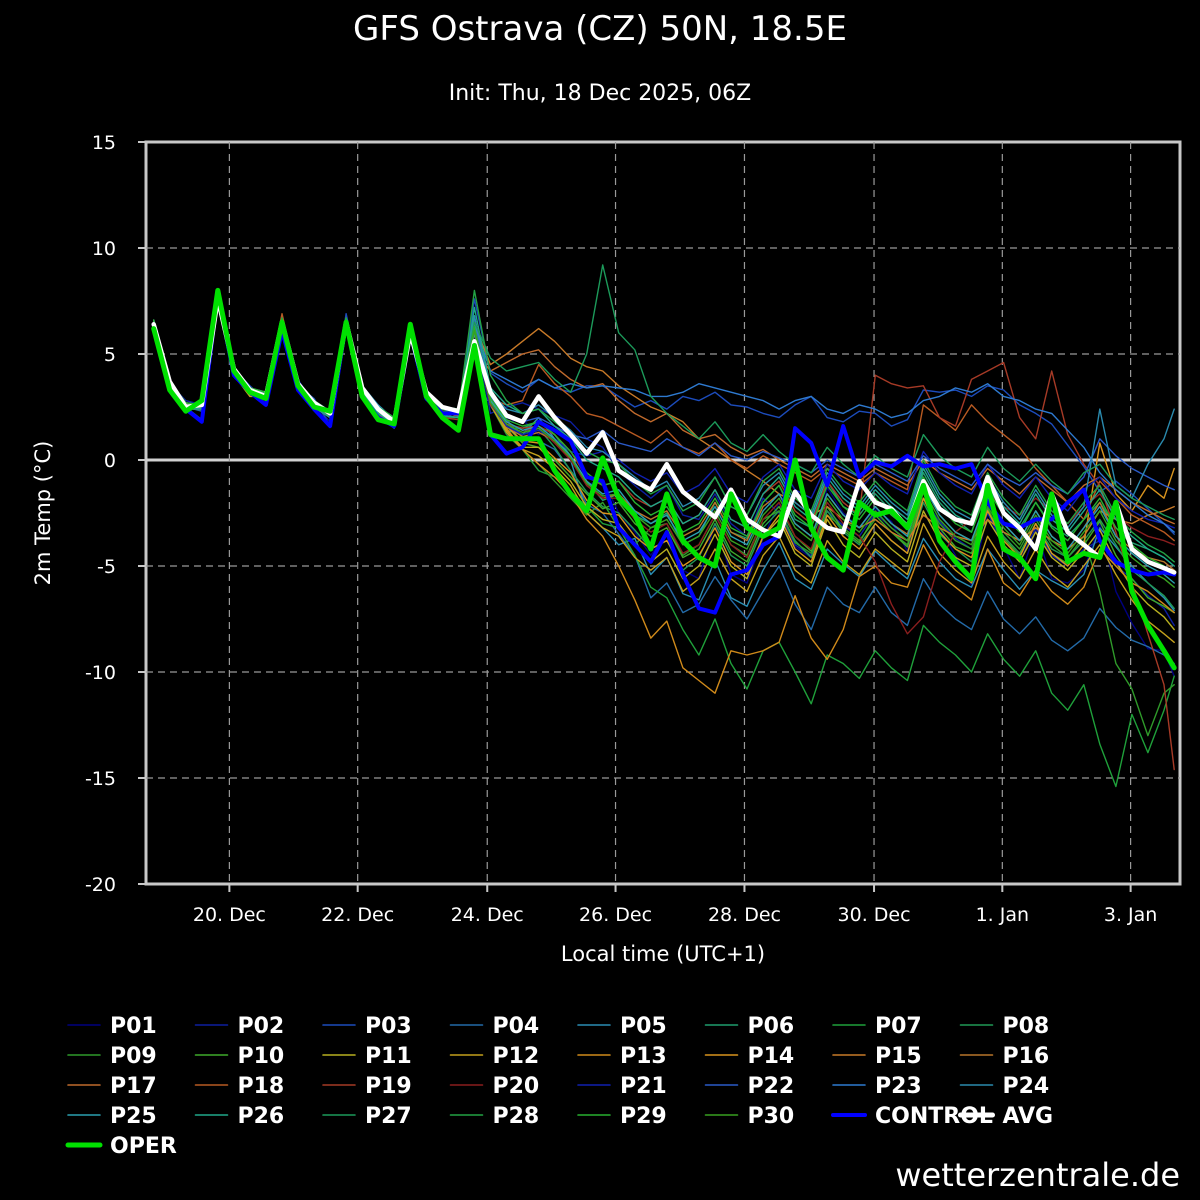 Image resolution: width=1200 pixels, height=1200 pixels. I want to click on legend-label: P07, so click(898, 1026).